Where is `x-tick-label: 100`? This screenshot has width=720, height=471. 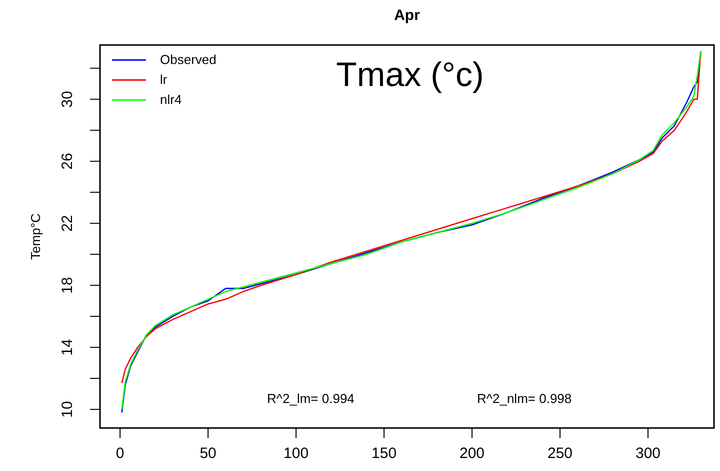
x-tick-label: 100 is located at coordinates (296, 453).